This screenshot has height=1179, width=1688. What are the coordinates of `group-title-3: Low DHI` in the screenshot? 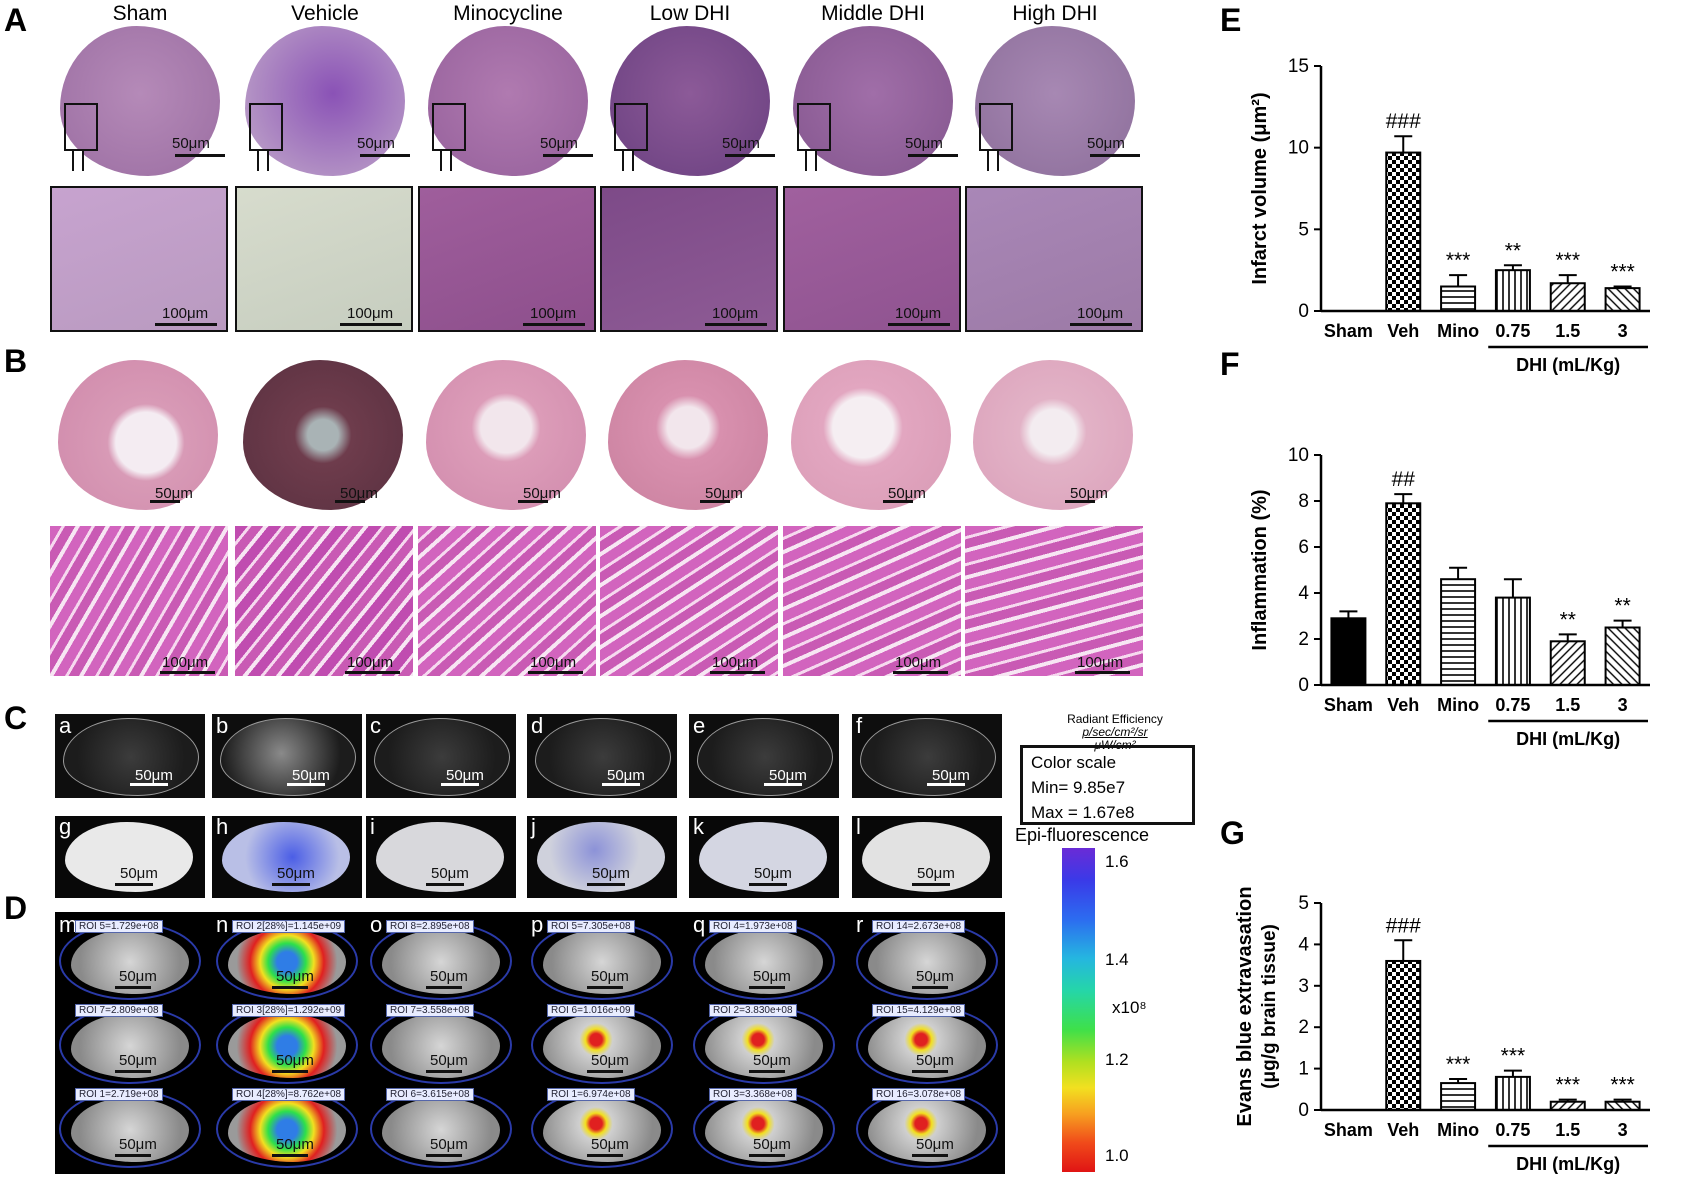 It's located at (690, 13).